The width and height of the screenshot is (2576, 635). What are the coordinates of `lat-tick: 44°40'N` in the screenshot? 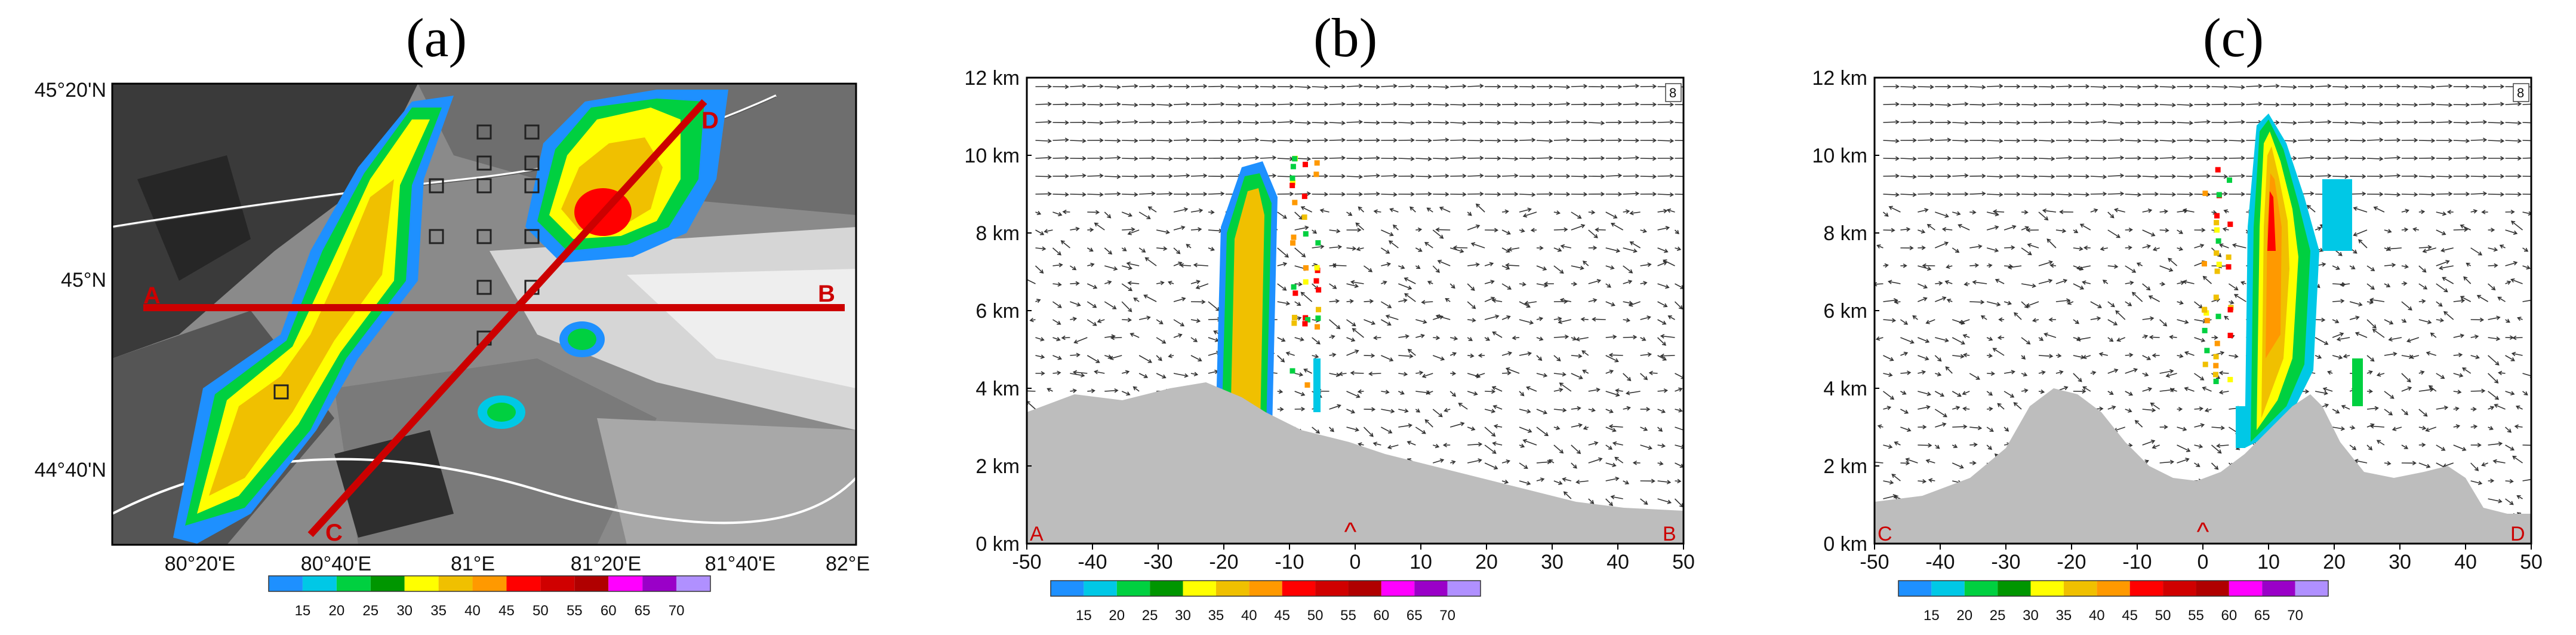 It's located at (70, 470).